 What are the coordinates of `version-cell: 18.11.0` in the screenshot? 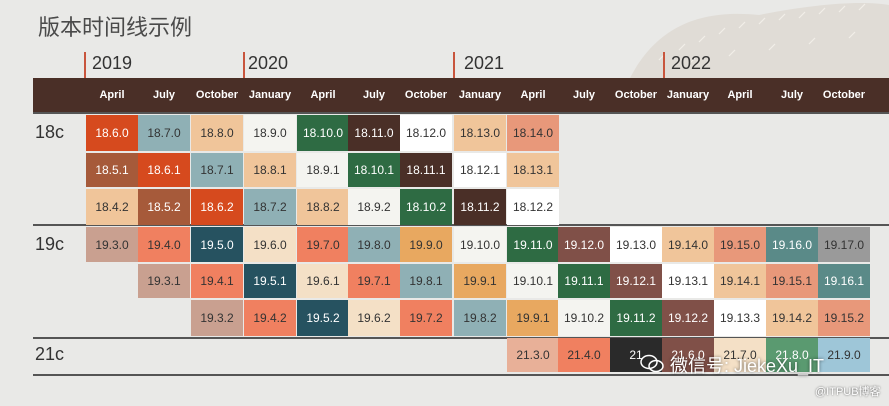 It's located at (374, 133).